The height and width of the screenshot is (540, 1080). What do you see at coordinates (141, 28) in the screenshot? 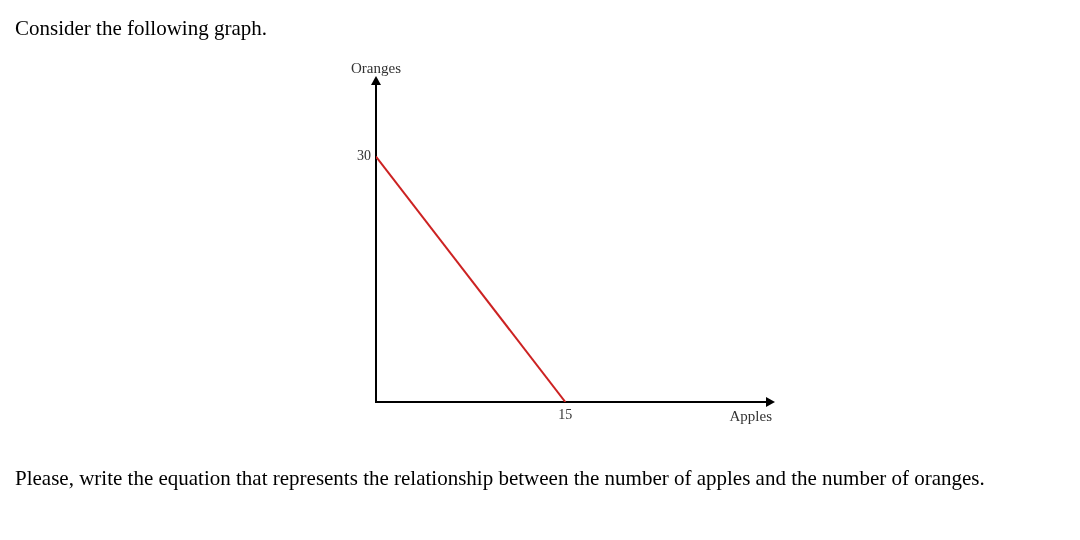
I see `text: Consider the following graph.` at bounding box center [141, 28].